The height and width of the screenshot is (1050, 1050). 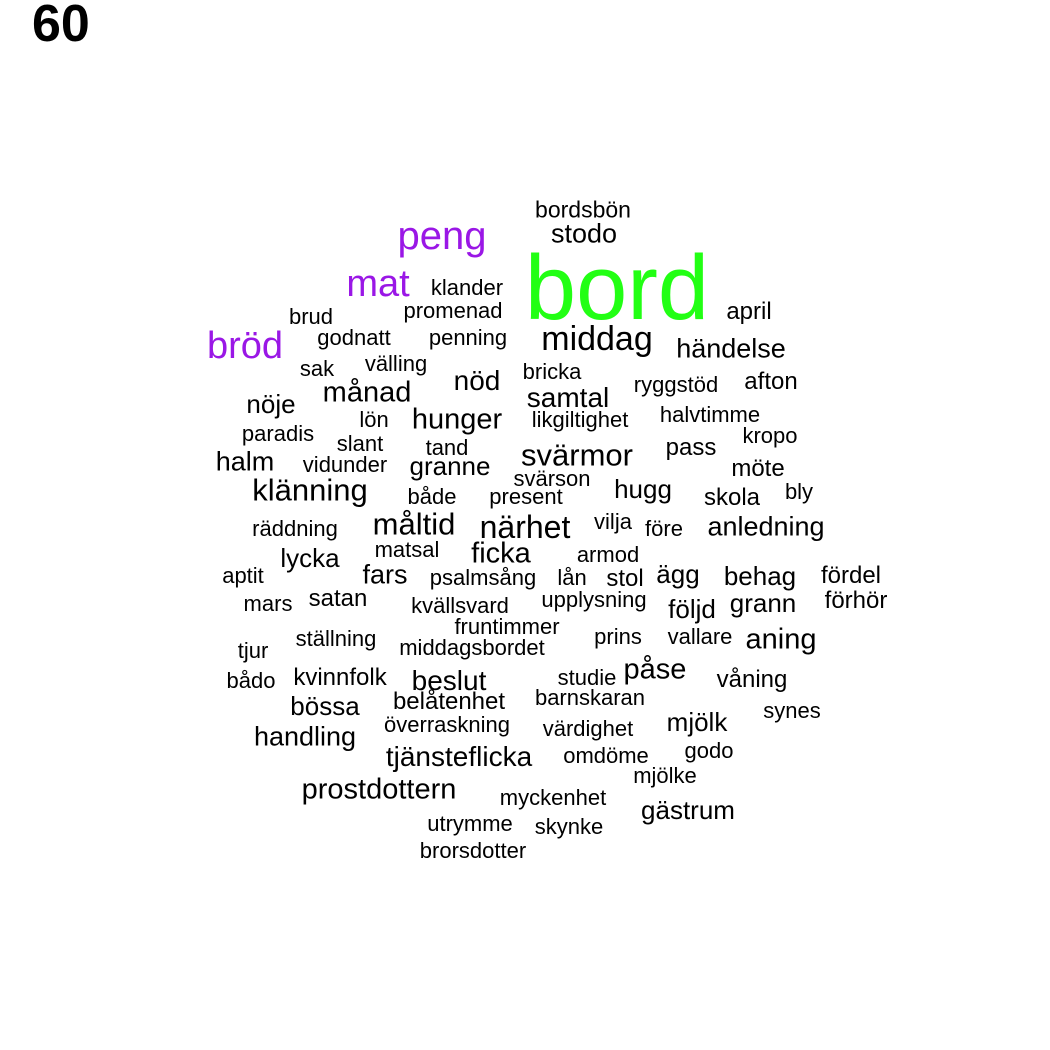 I want to click on word-forhor: förhör, so click(x=856, y=600).